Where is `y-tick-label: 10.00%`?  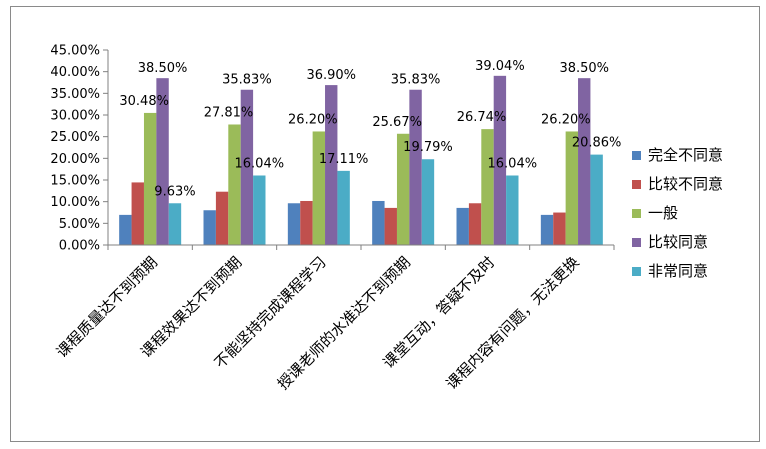 y-tick-label: 10.00% is located at coordinates (75, 202).